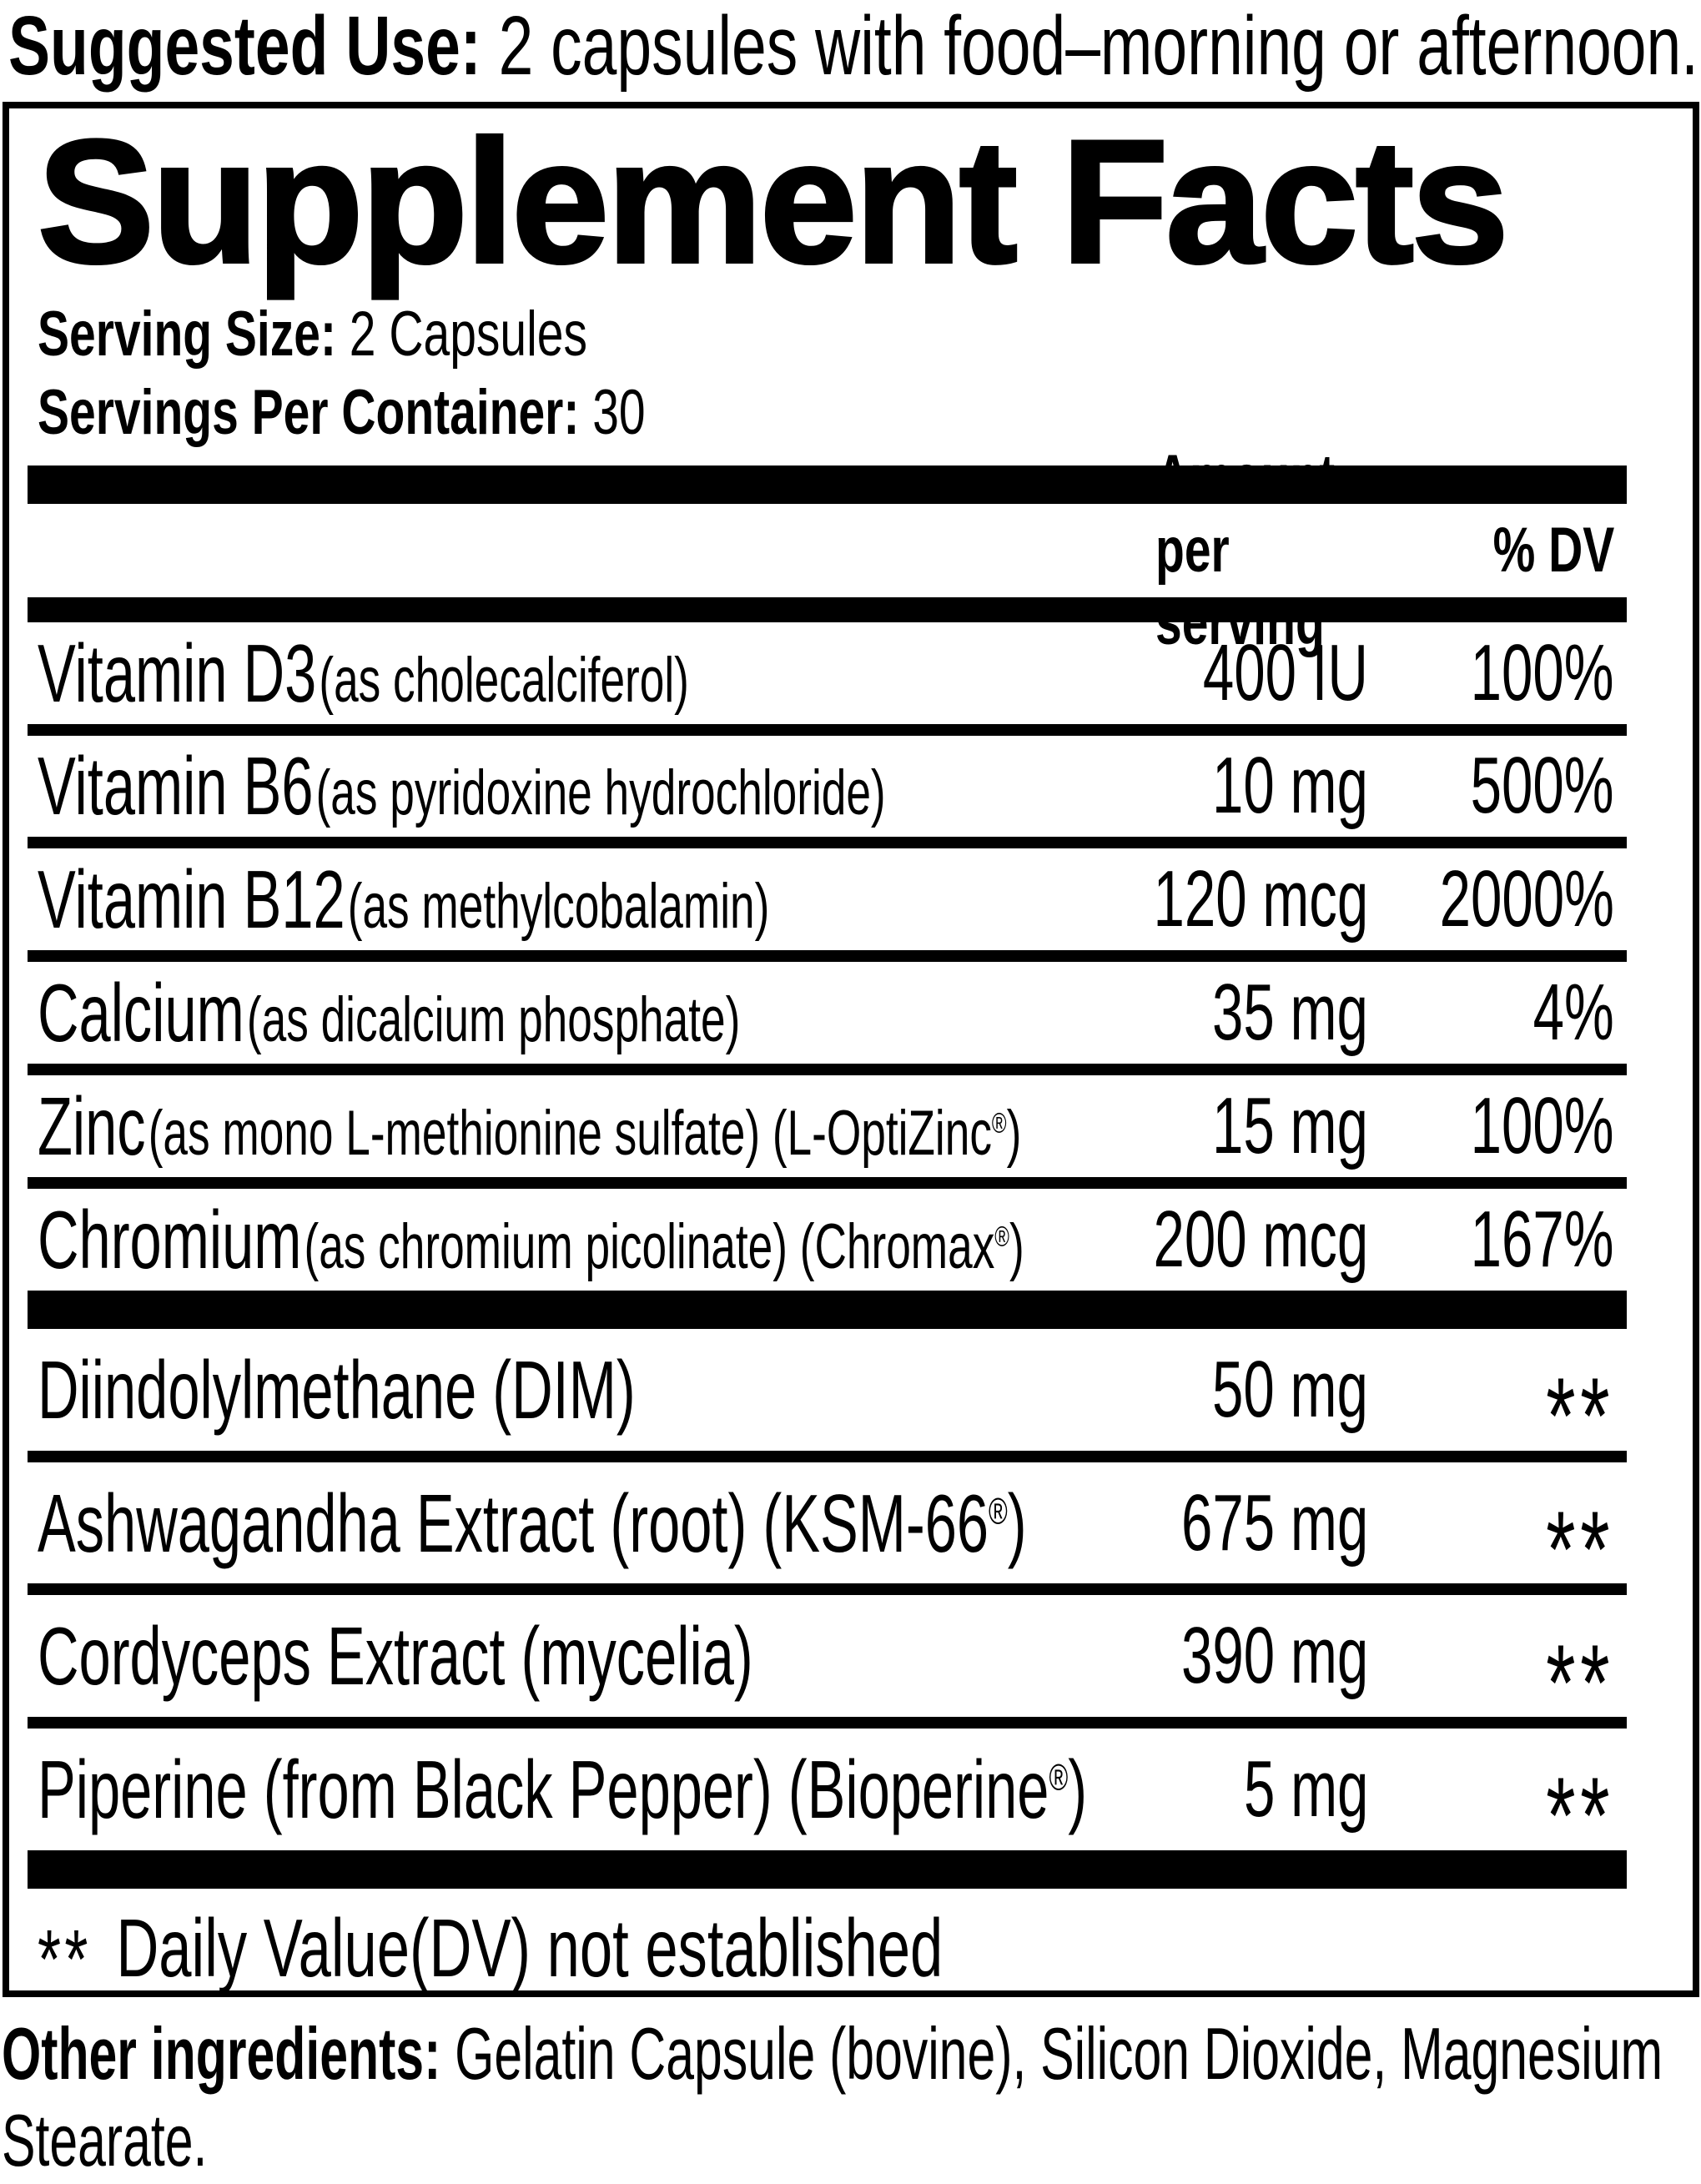 The height and width of the screenshot is (2184, 1701). What do you see at coordinates (337, 1389) in the screenshot?
I see `botanical-name: Diindolylmethane (DIM)` at bounding box center [337, 1389].